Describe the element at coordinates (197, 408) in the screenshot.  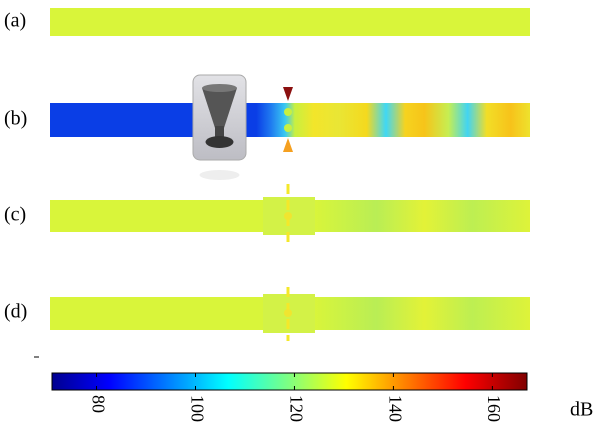
I see `tick-label: 100` at that location.